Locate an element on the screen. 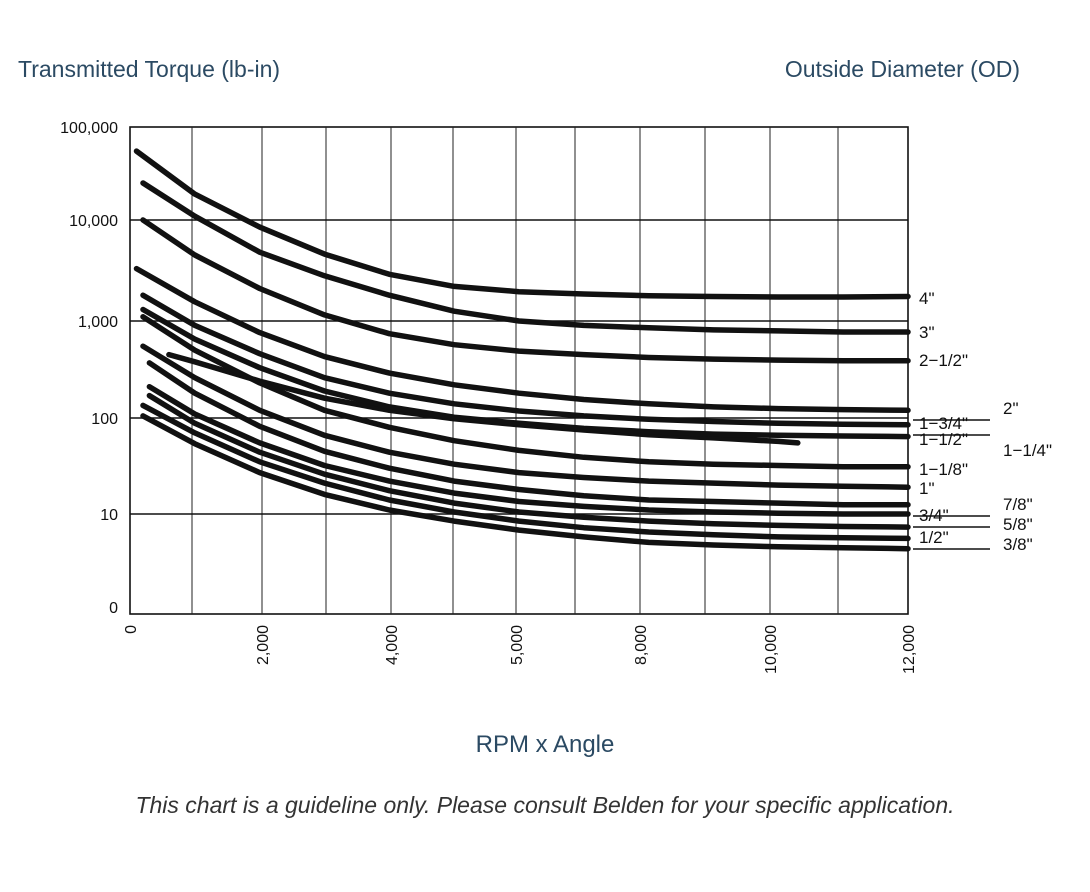 The width and height of the screenshot is (1090, 892). y-tick-label: 100 is located at coordinates (104, 419).